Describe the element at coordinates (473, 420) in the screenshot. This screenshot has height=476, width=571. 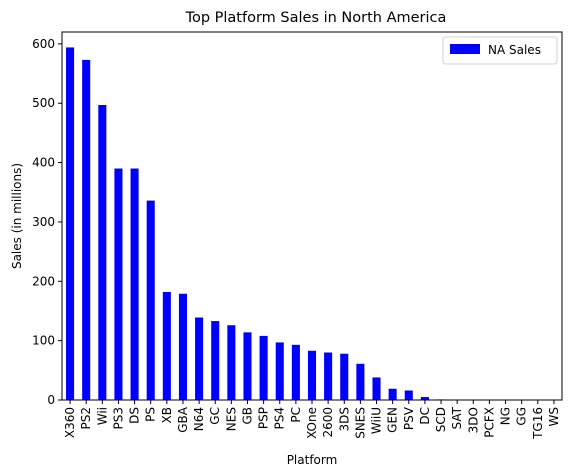
I see `x-tick-label: 3DO` at that location.